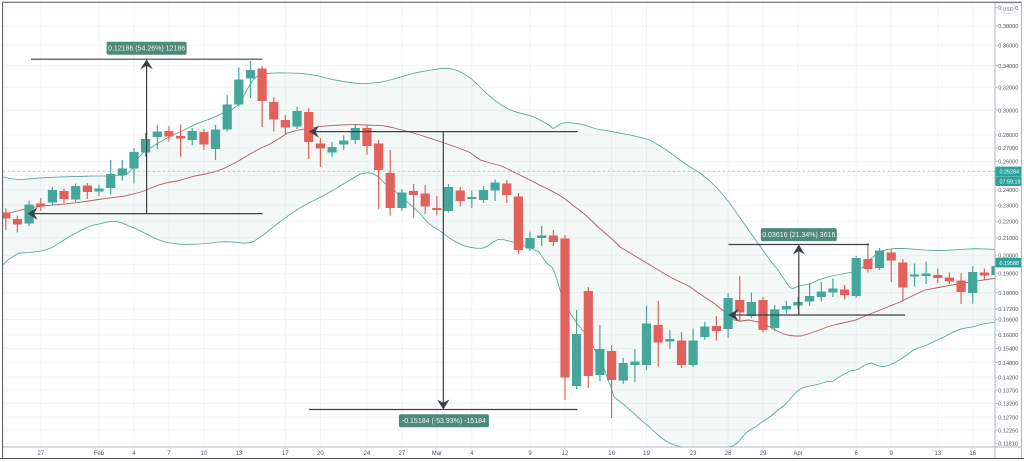 This screenshot has width=1024, height=462. What do you see at coordinates (169, 454) in the screenshot?
I see `svg-text: 7` at bounding box center [169, 454].